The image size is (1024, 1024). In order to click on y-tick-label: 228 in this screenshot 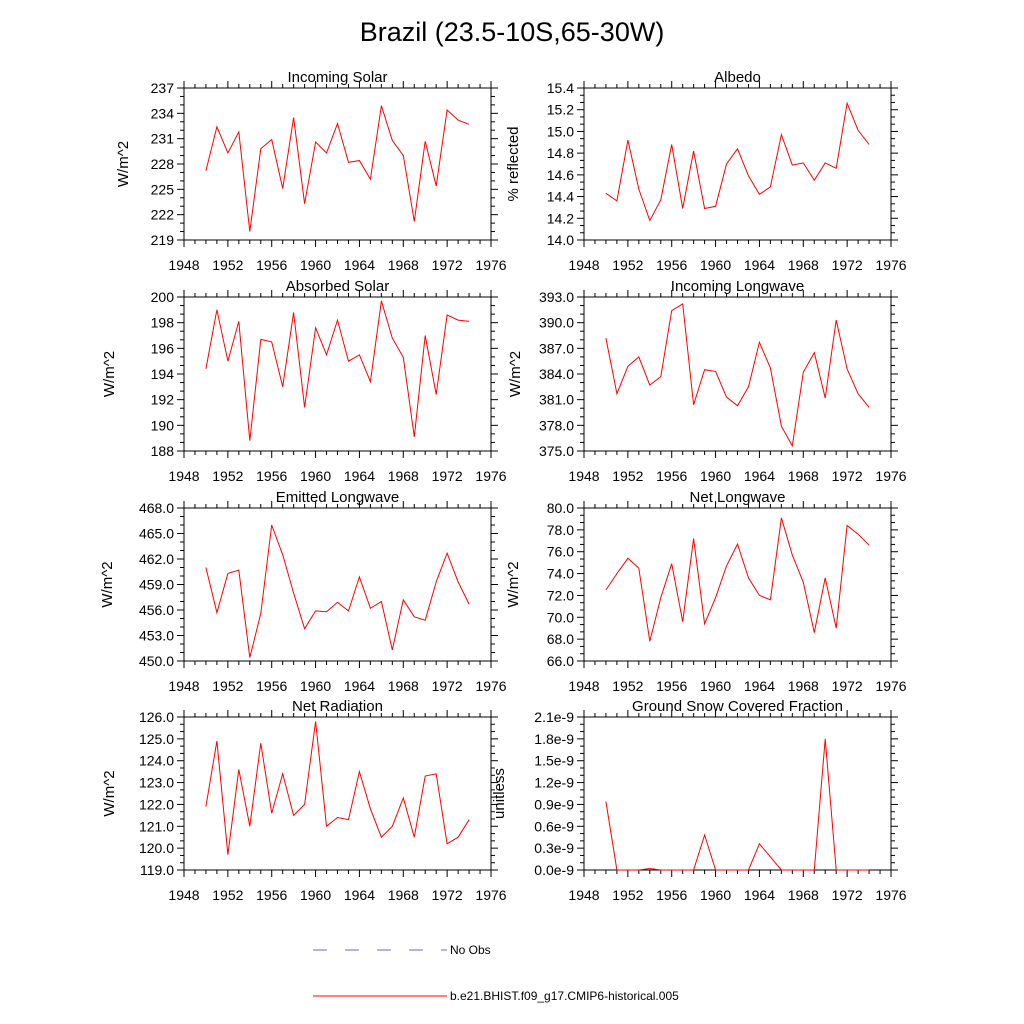, I will do `click(163, 164)`.